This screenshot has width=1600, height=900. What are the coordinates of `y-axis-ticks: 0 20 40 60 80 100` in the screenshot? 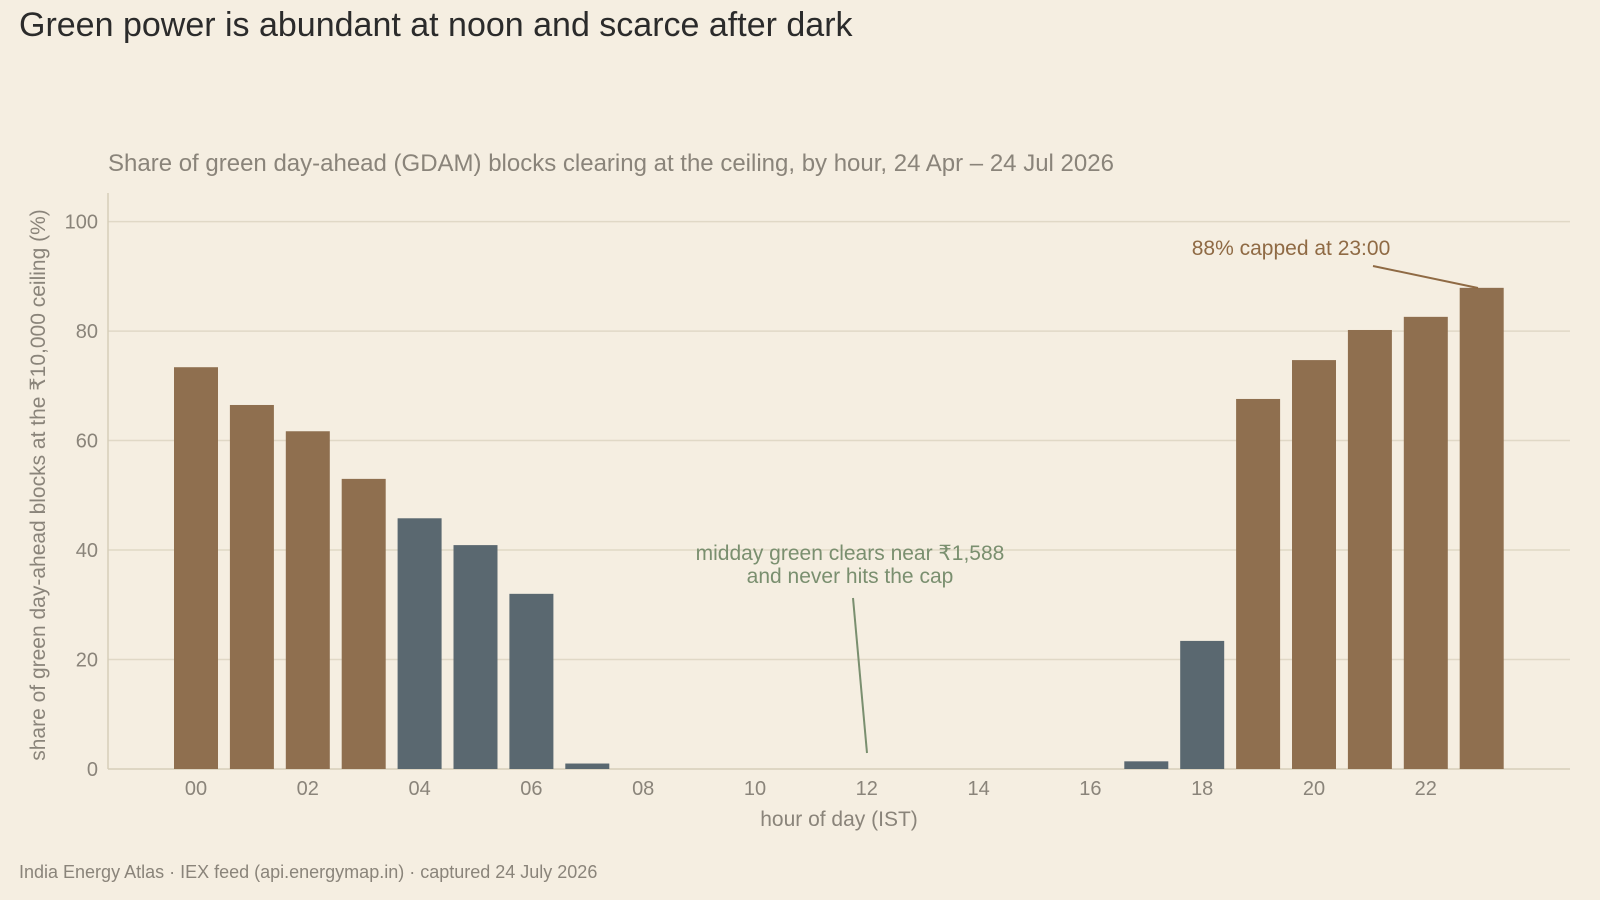 It's located at (81, 496).